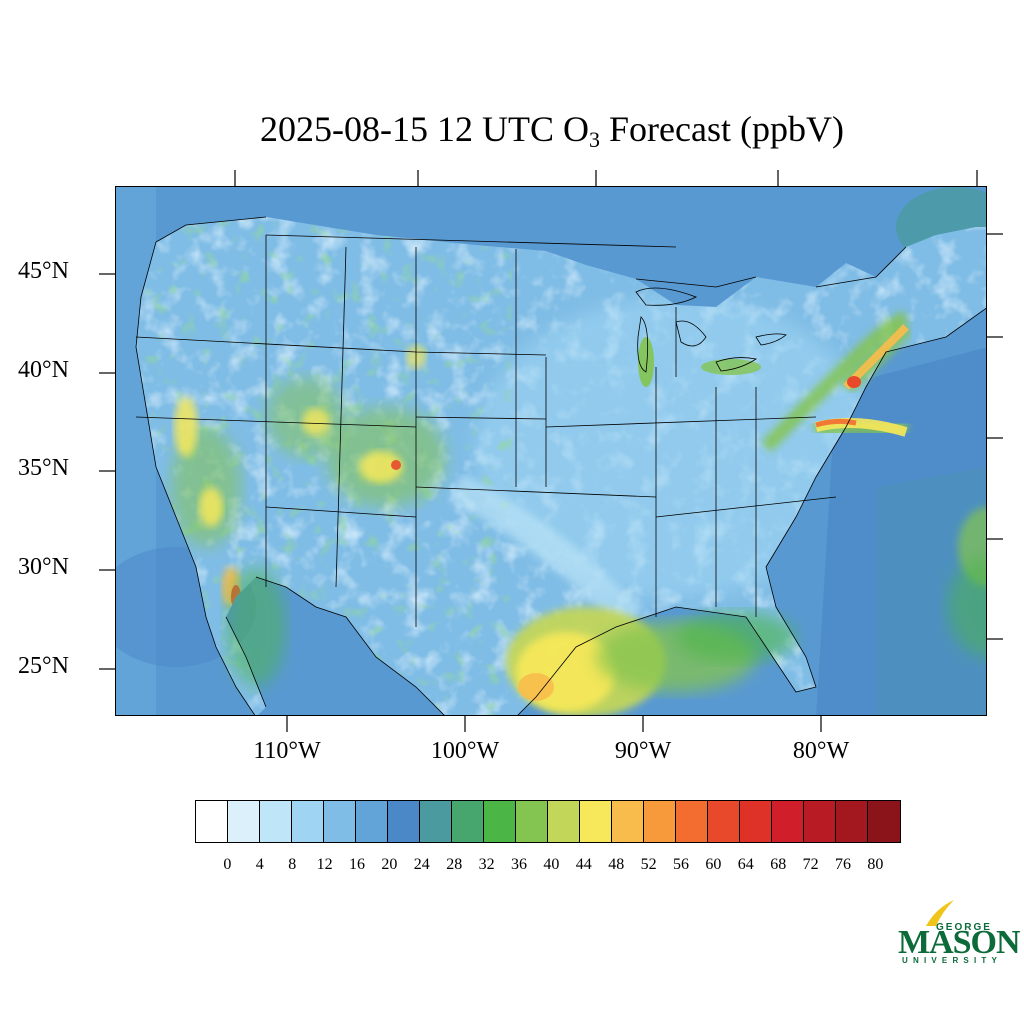  I want to click on latitude-label-45n: 45°N, so click(43, 271).